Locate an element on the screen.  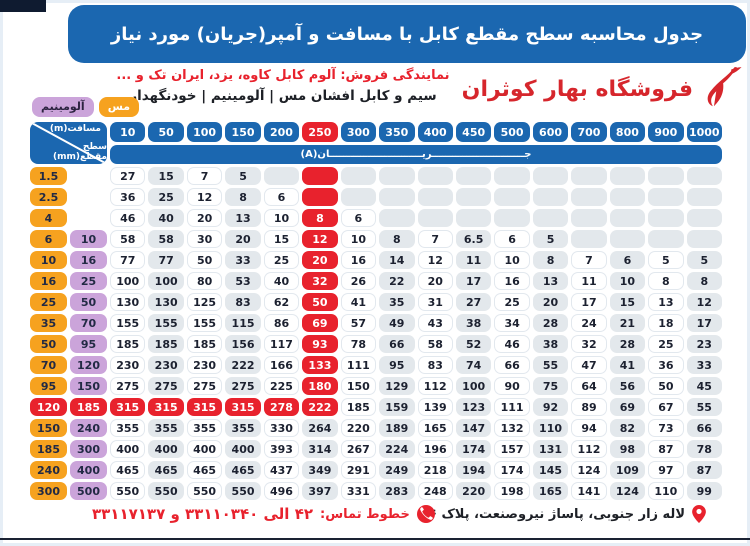
copper-section-header: 185 is located at coordinates (48, 449).